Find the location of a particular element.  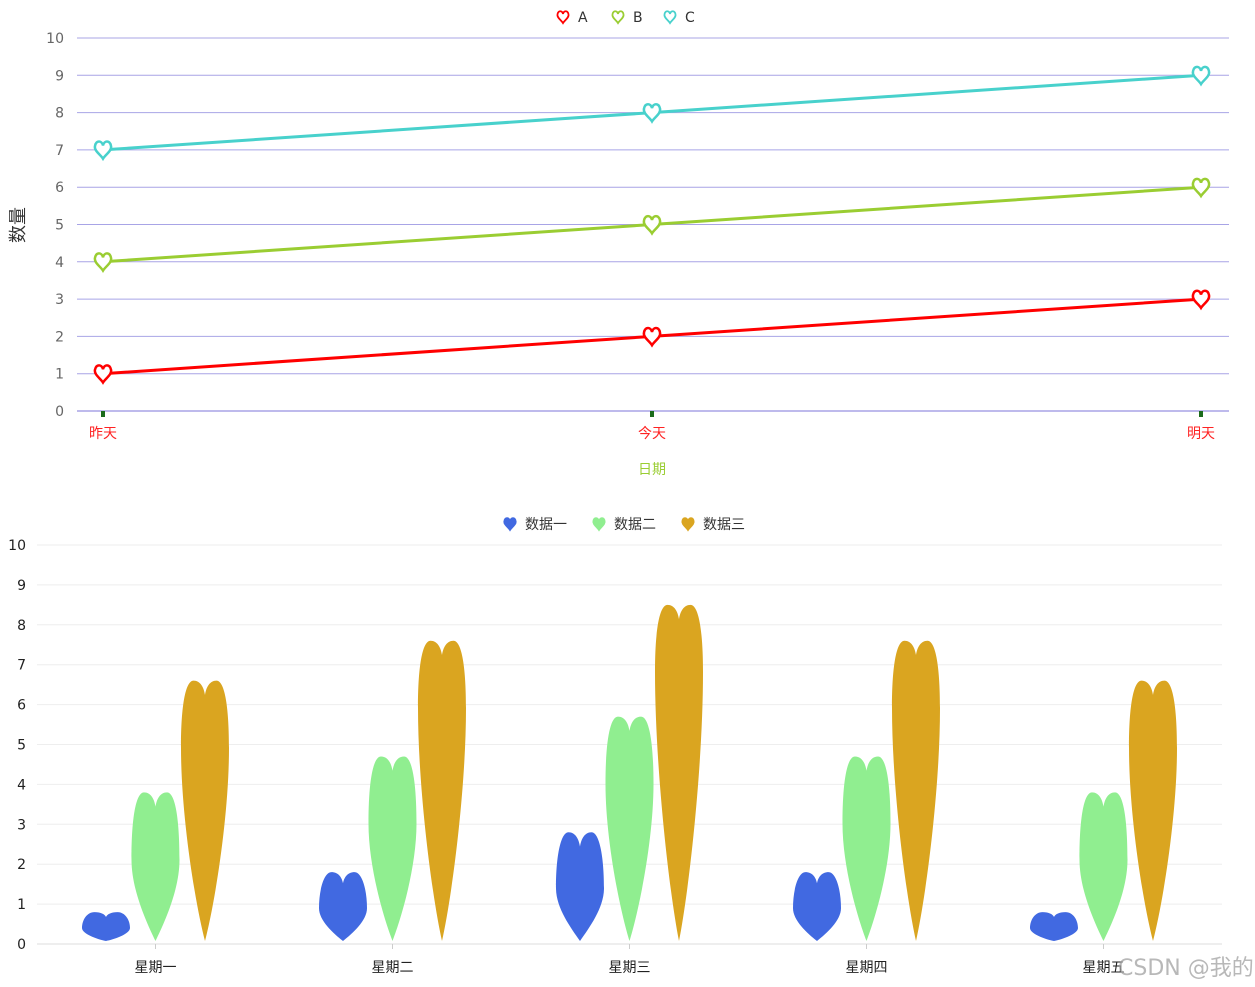

bar-chart-x-ticks: 星期一 星期二 星期三 星期四 星期五 is located at coordinates (630, 960).